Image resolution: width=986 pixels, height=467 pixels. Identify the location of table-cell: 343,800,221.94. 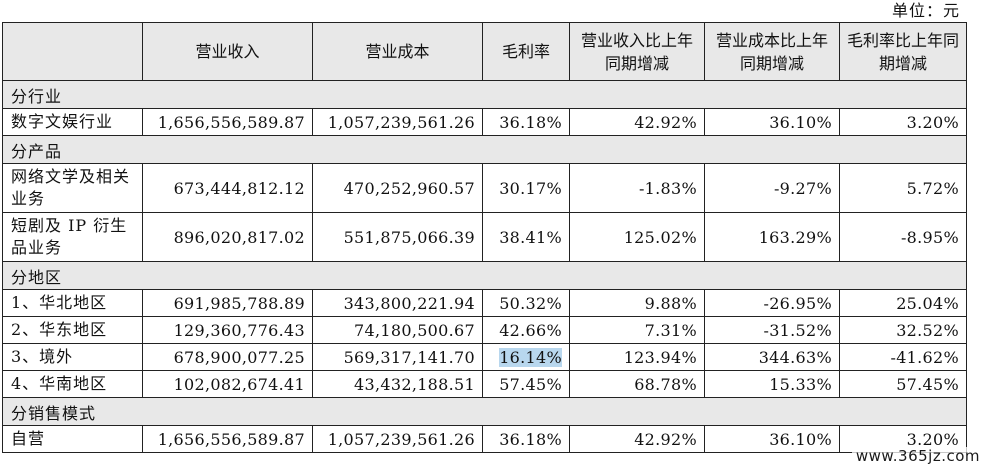
(397, 303).